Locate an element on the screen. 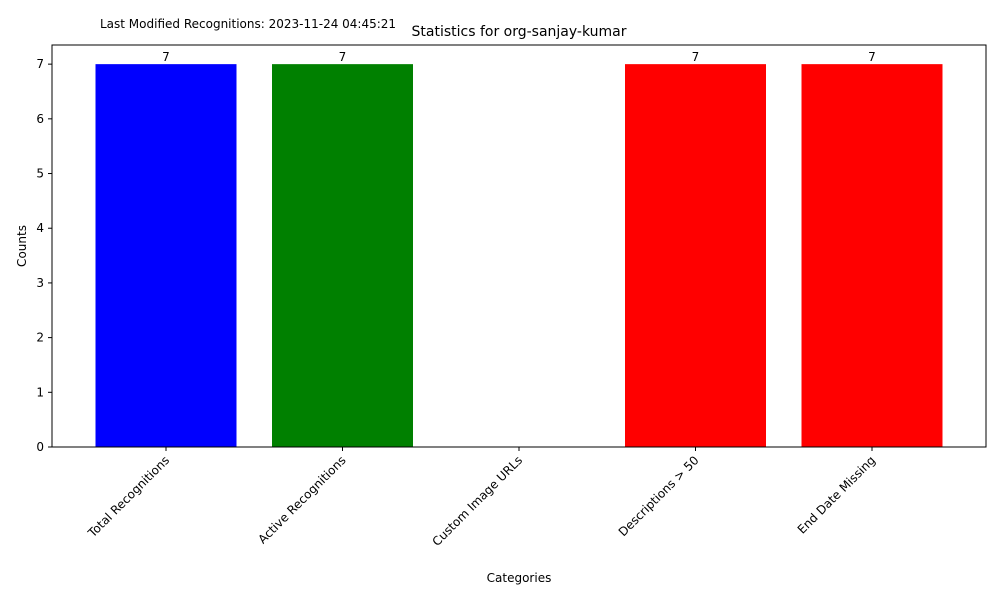 This screenshot has width=1000, height=600. y-tick-label: 7 is located at coordinates (40, 64).